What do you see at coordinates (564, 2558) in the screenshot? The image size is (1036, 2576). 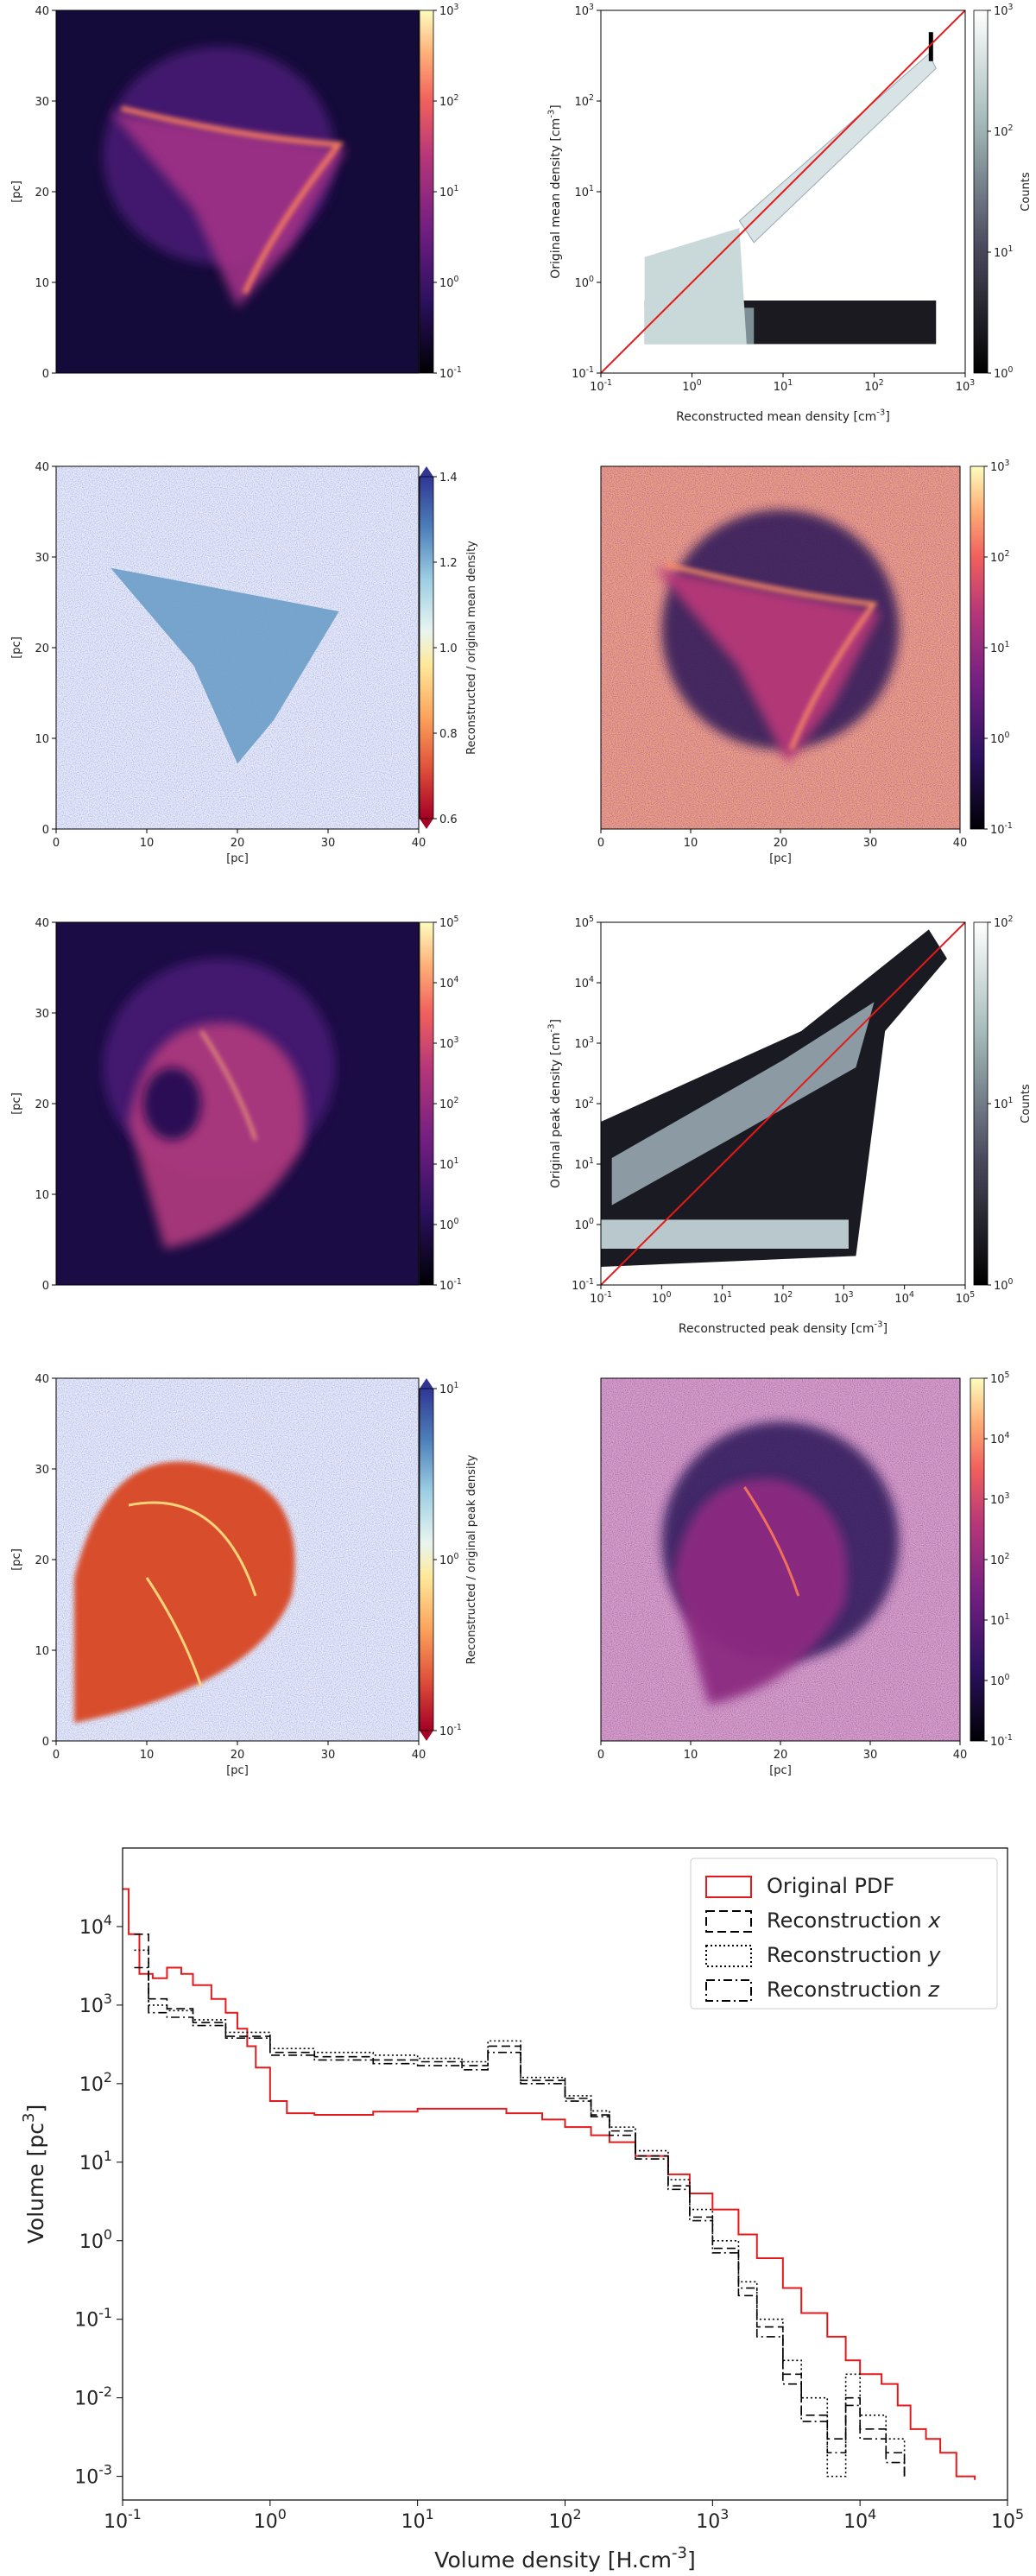 I see `x-axis-label: Volume density [H.cm-3]` at bounding box center [564, 2558].